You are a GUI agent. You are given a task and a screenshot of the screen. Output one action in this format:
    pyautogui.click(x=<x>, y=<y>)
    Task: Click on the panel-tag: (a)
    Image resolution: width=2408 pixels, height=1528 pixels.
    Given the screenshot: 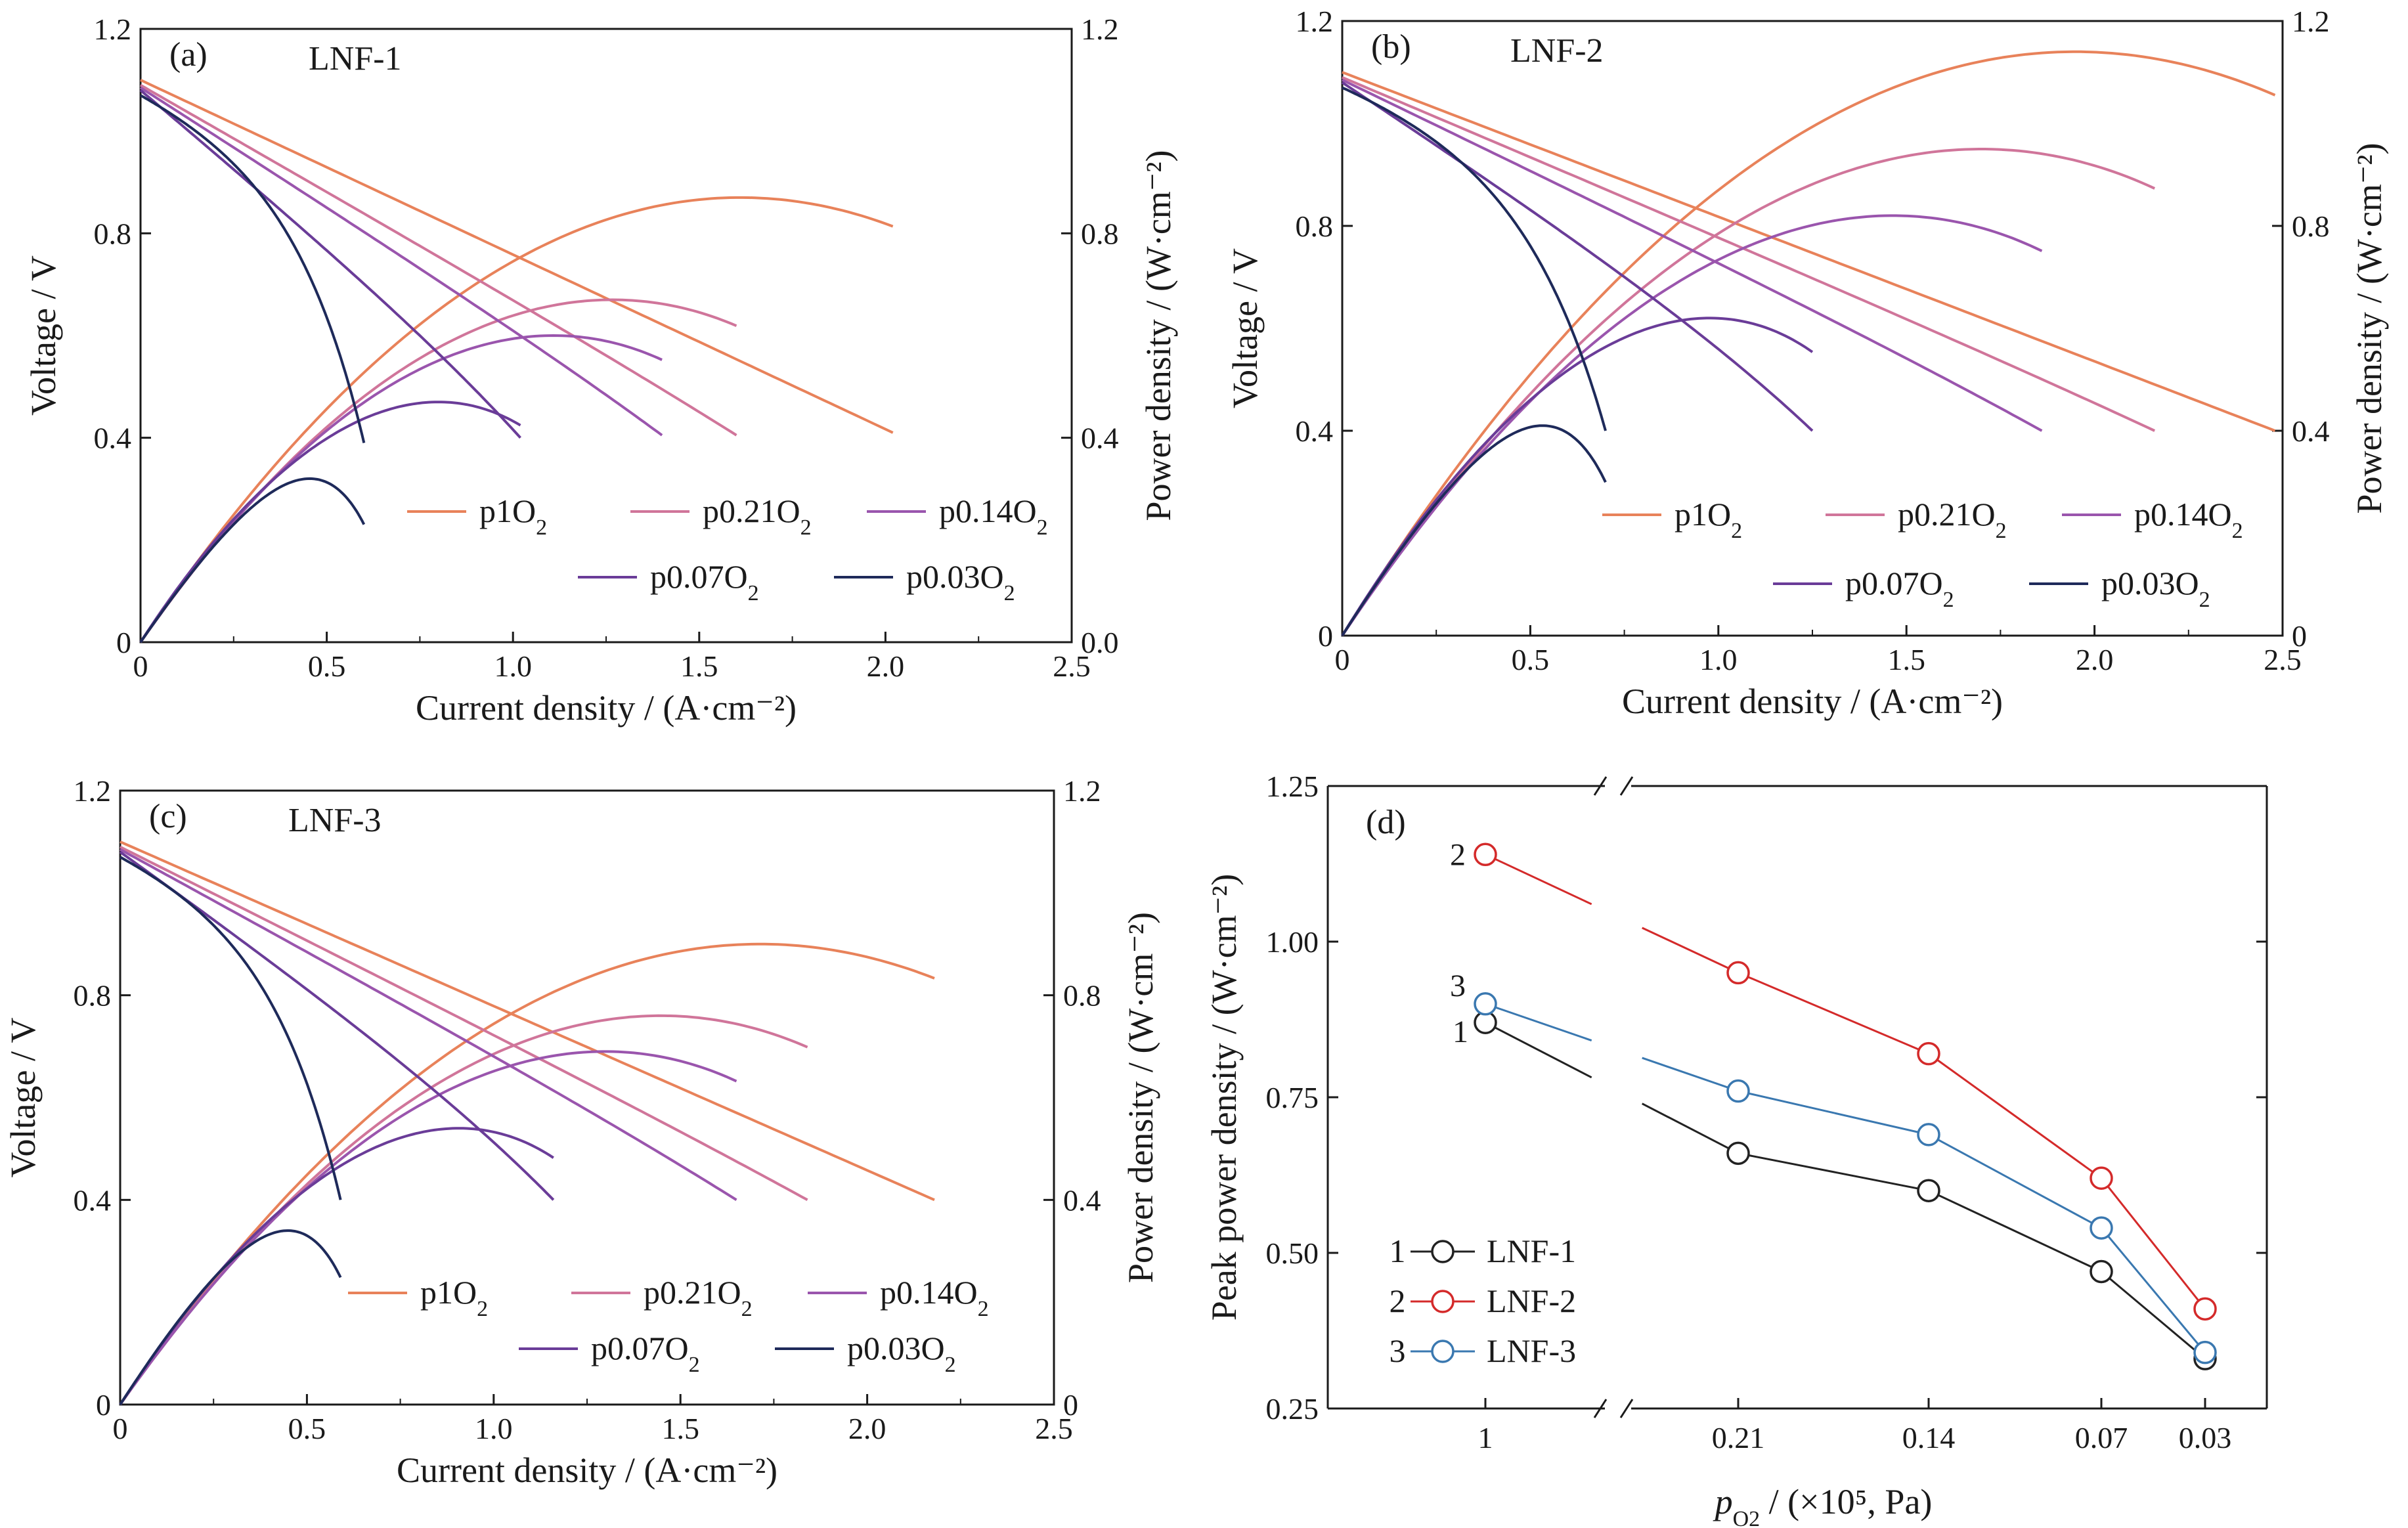 What is the action you would take?
    pyautogui.click(x=188, y=55)
    